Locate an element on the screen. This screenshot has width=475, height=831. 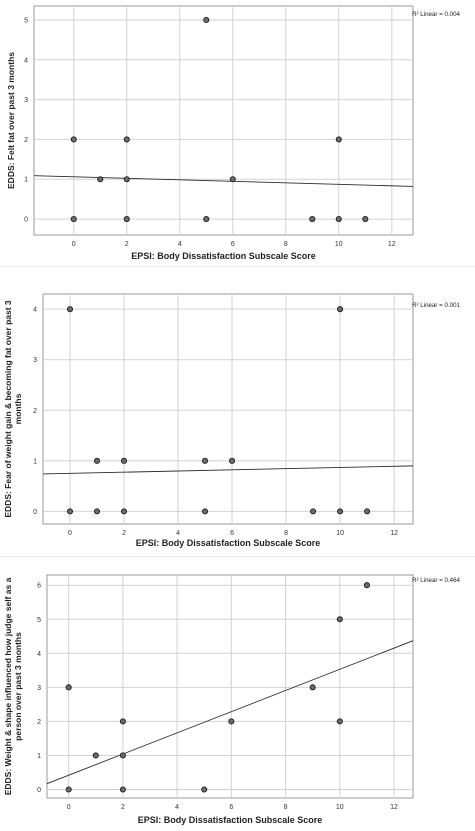
y-axis-title-line: EDDS: Felt fat over past 3 months is located at coordinates (11, 120).